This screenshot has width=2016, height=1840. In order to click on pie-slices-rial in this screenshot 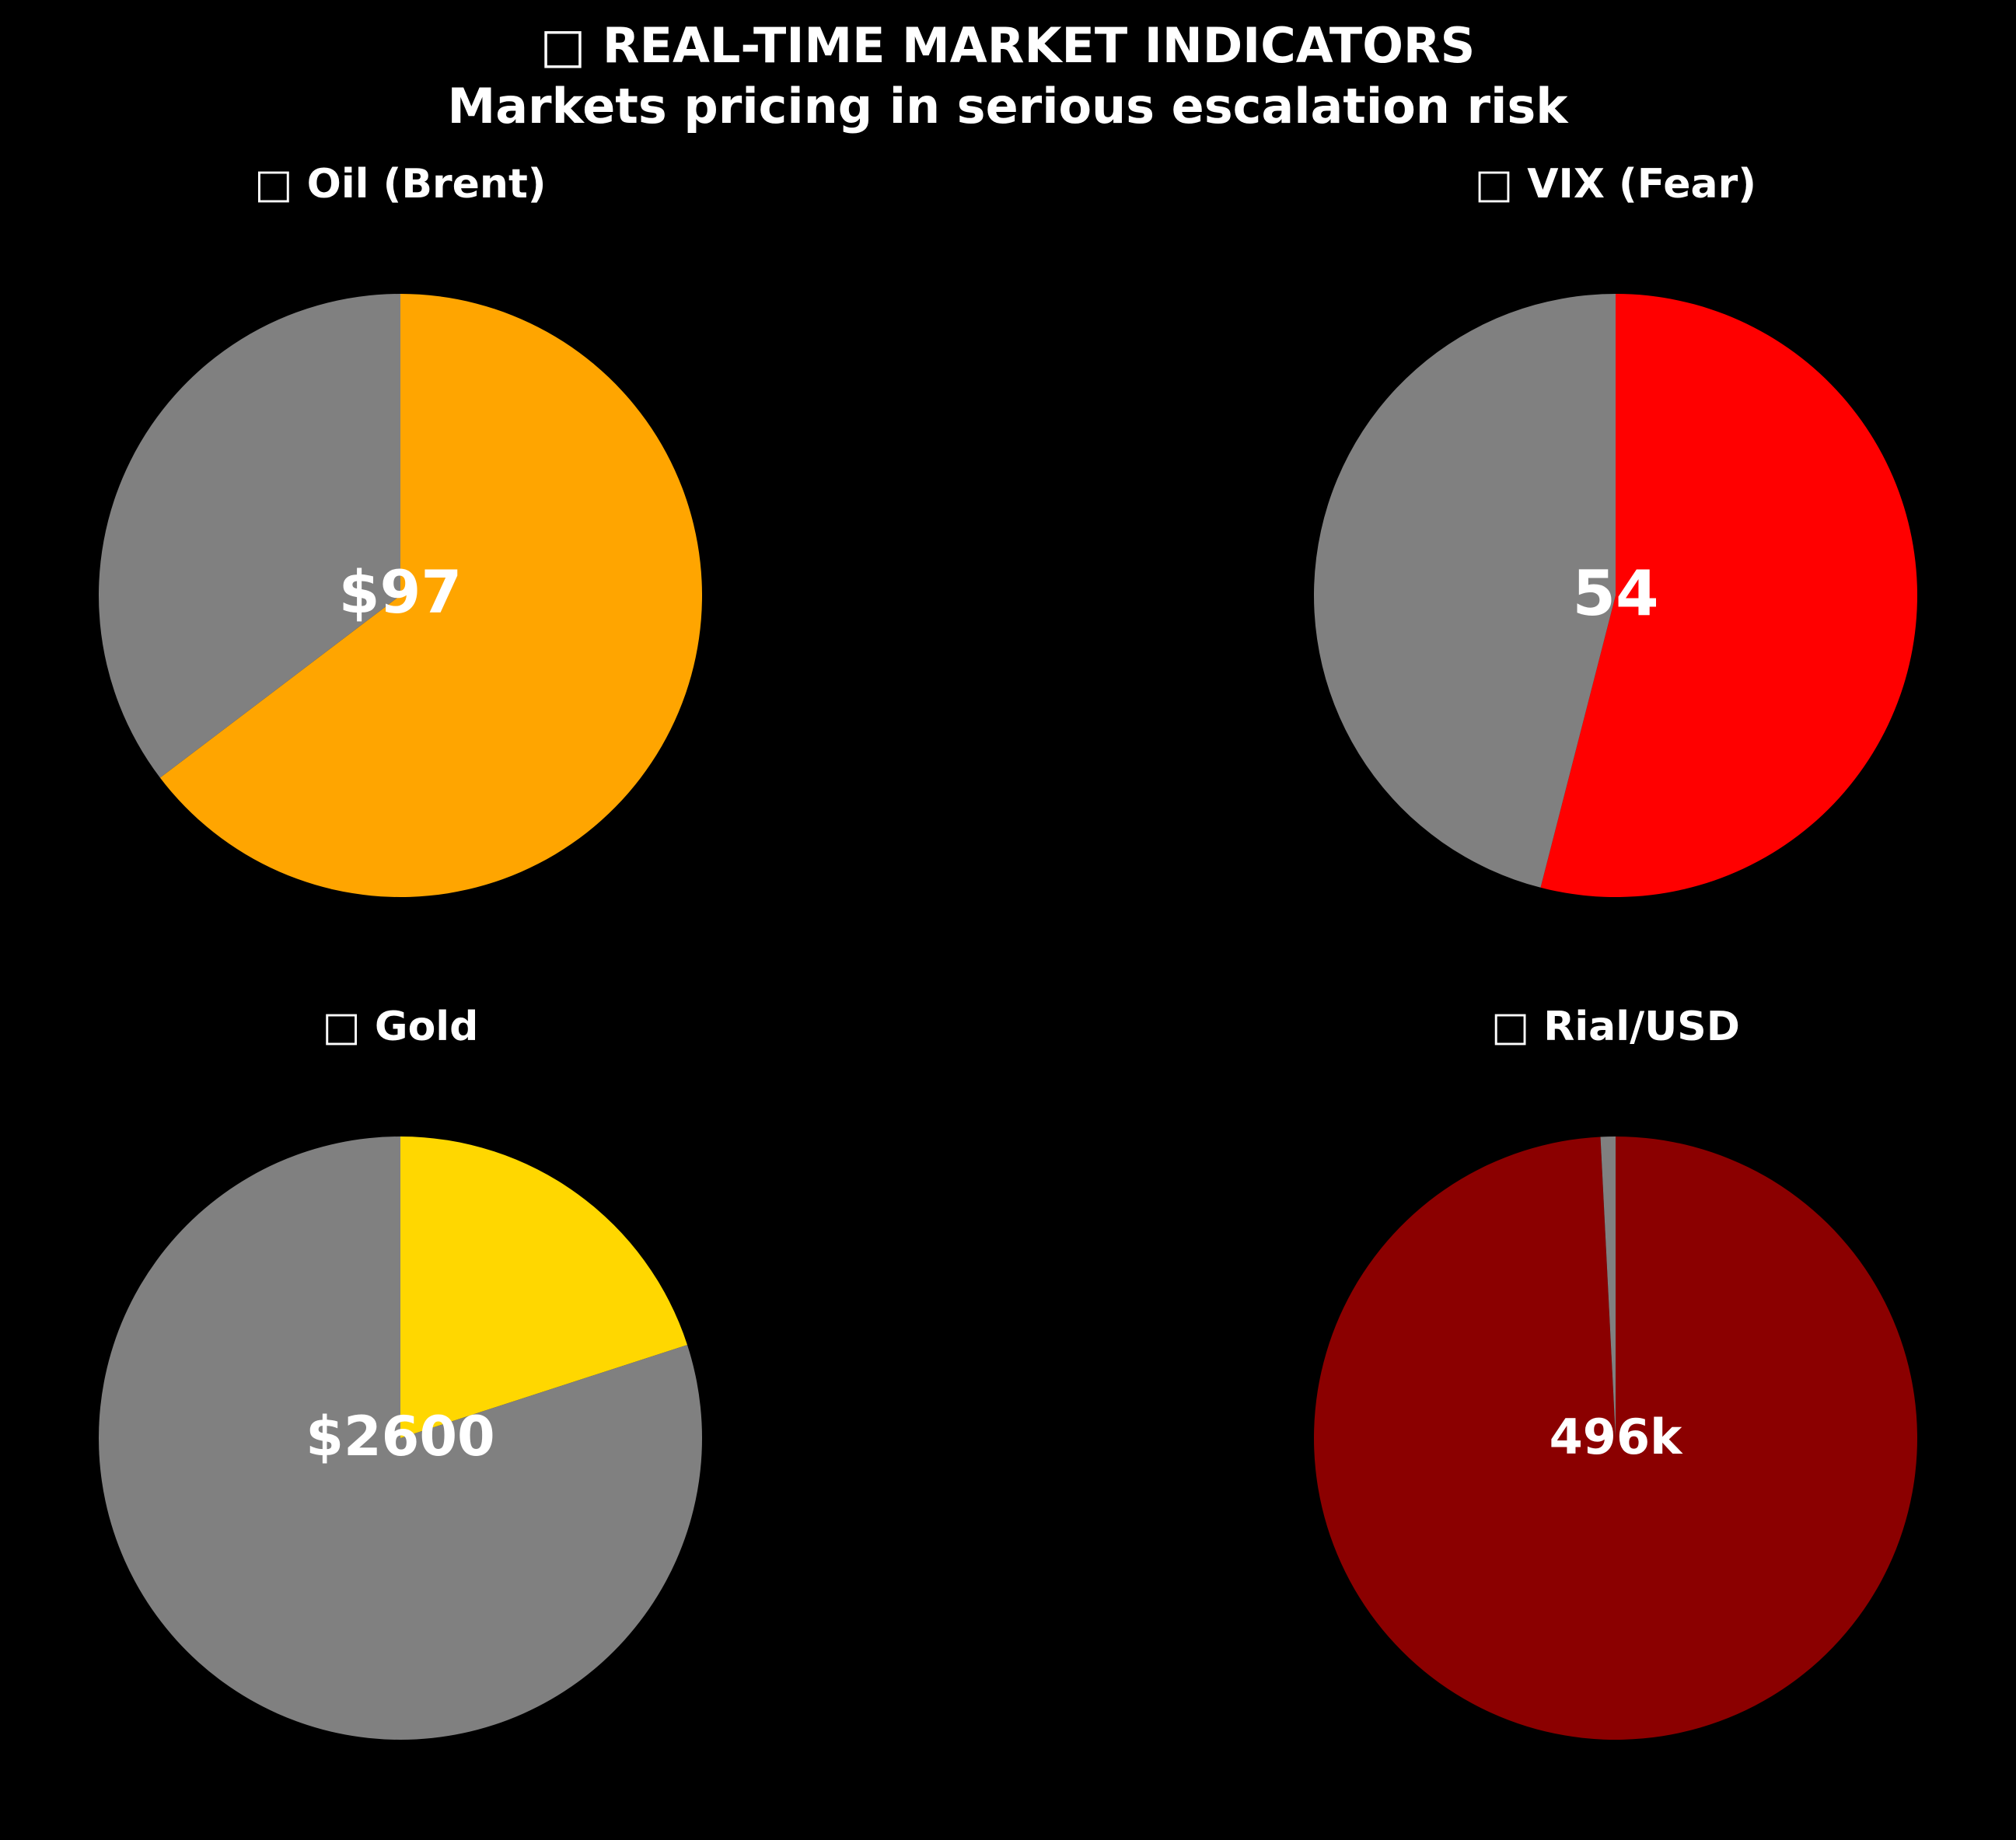, I will do `click(1616, 1438)`.